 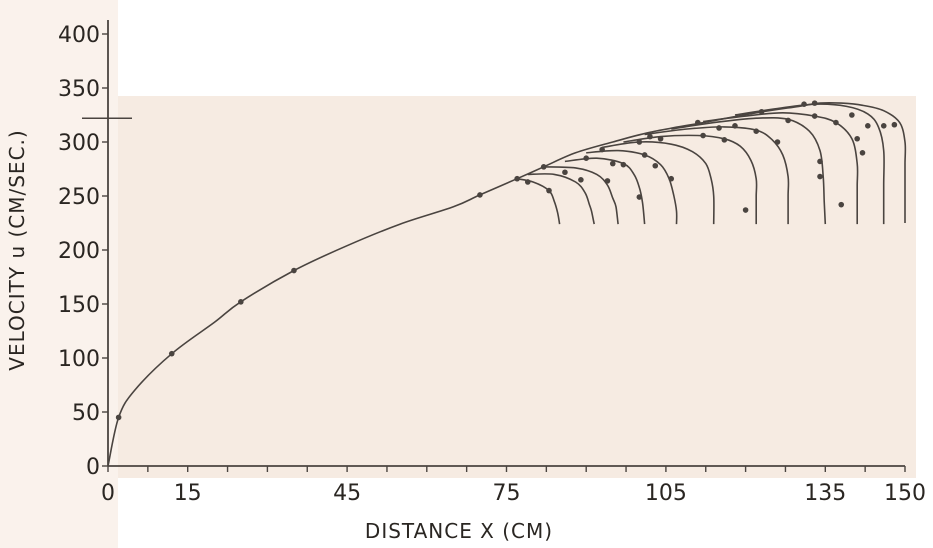 What do you see at coordinates (79, 359) in the screenshot?
I see `y-tick-label: 100` at bounding box center [79, 359].